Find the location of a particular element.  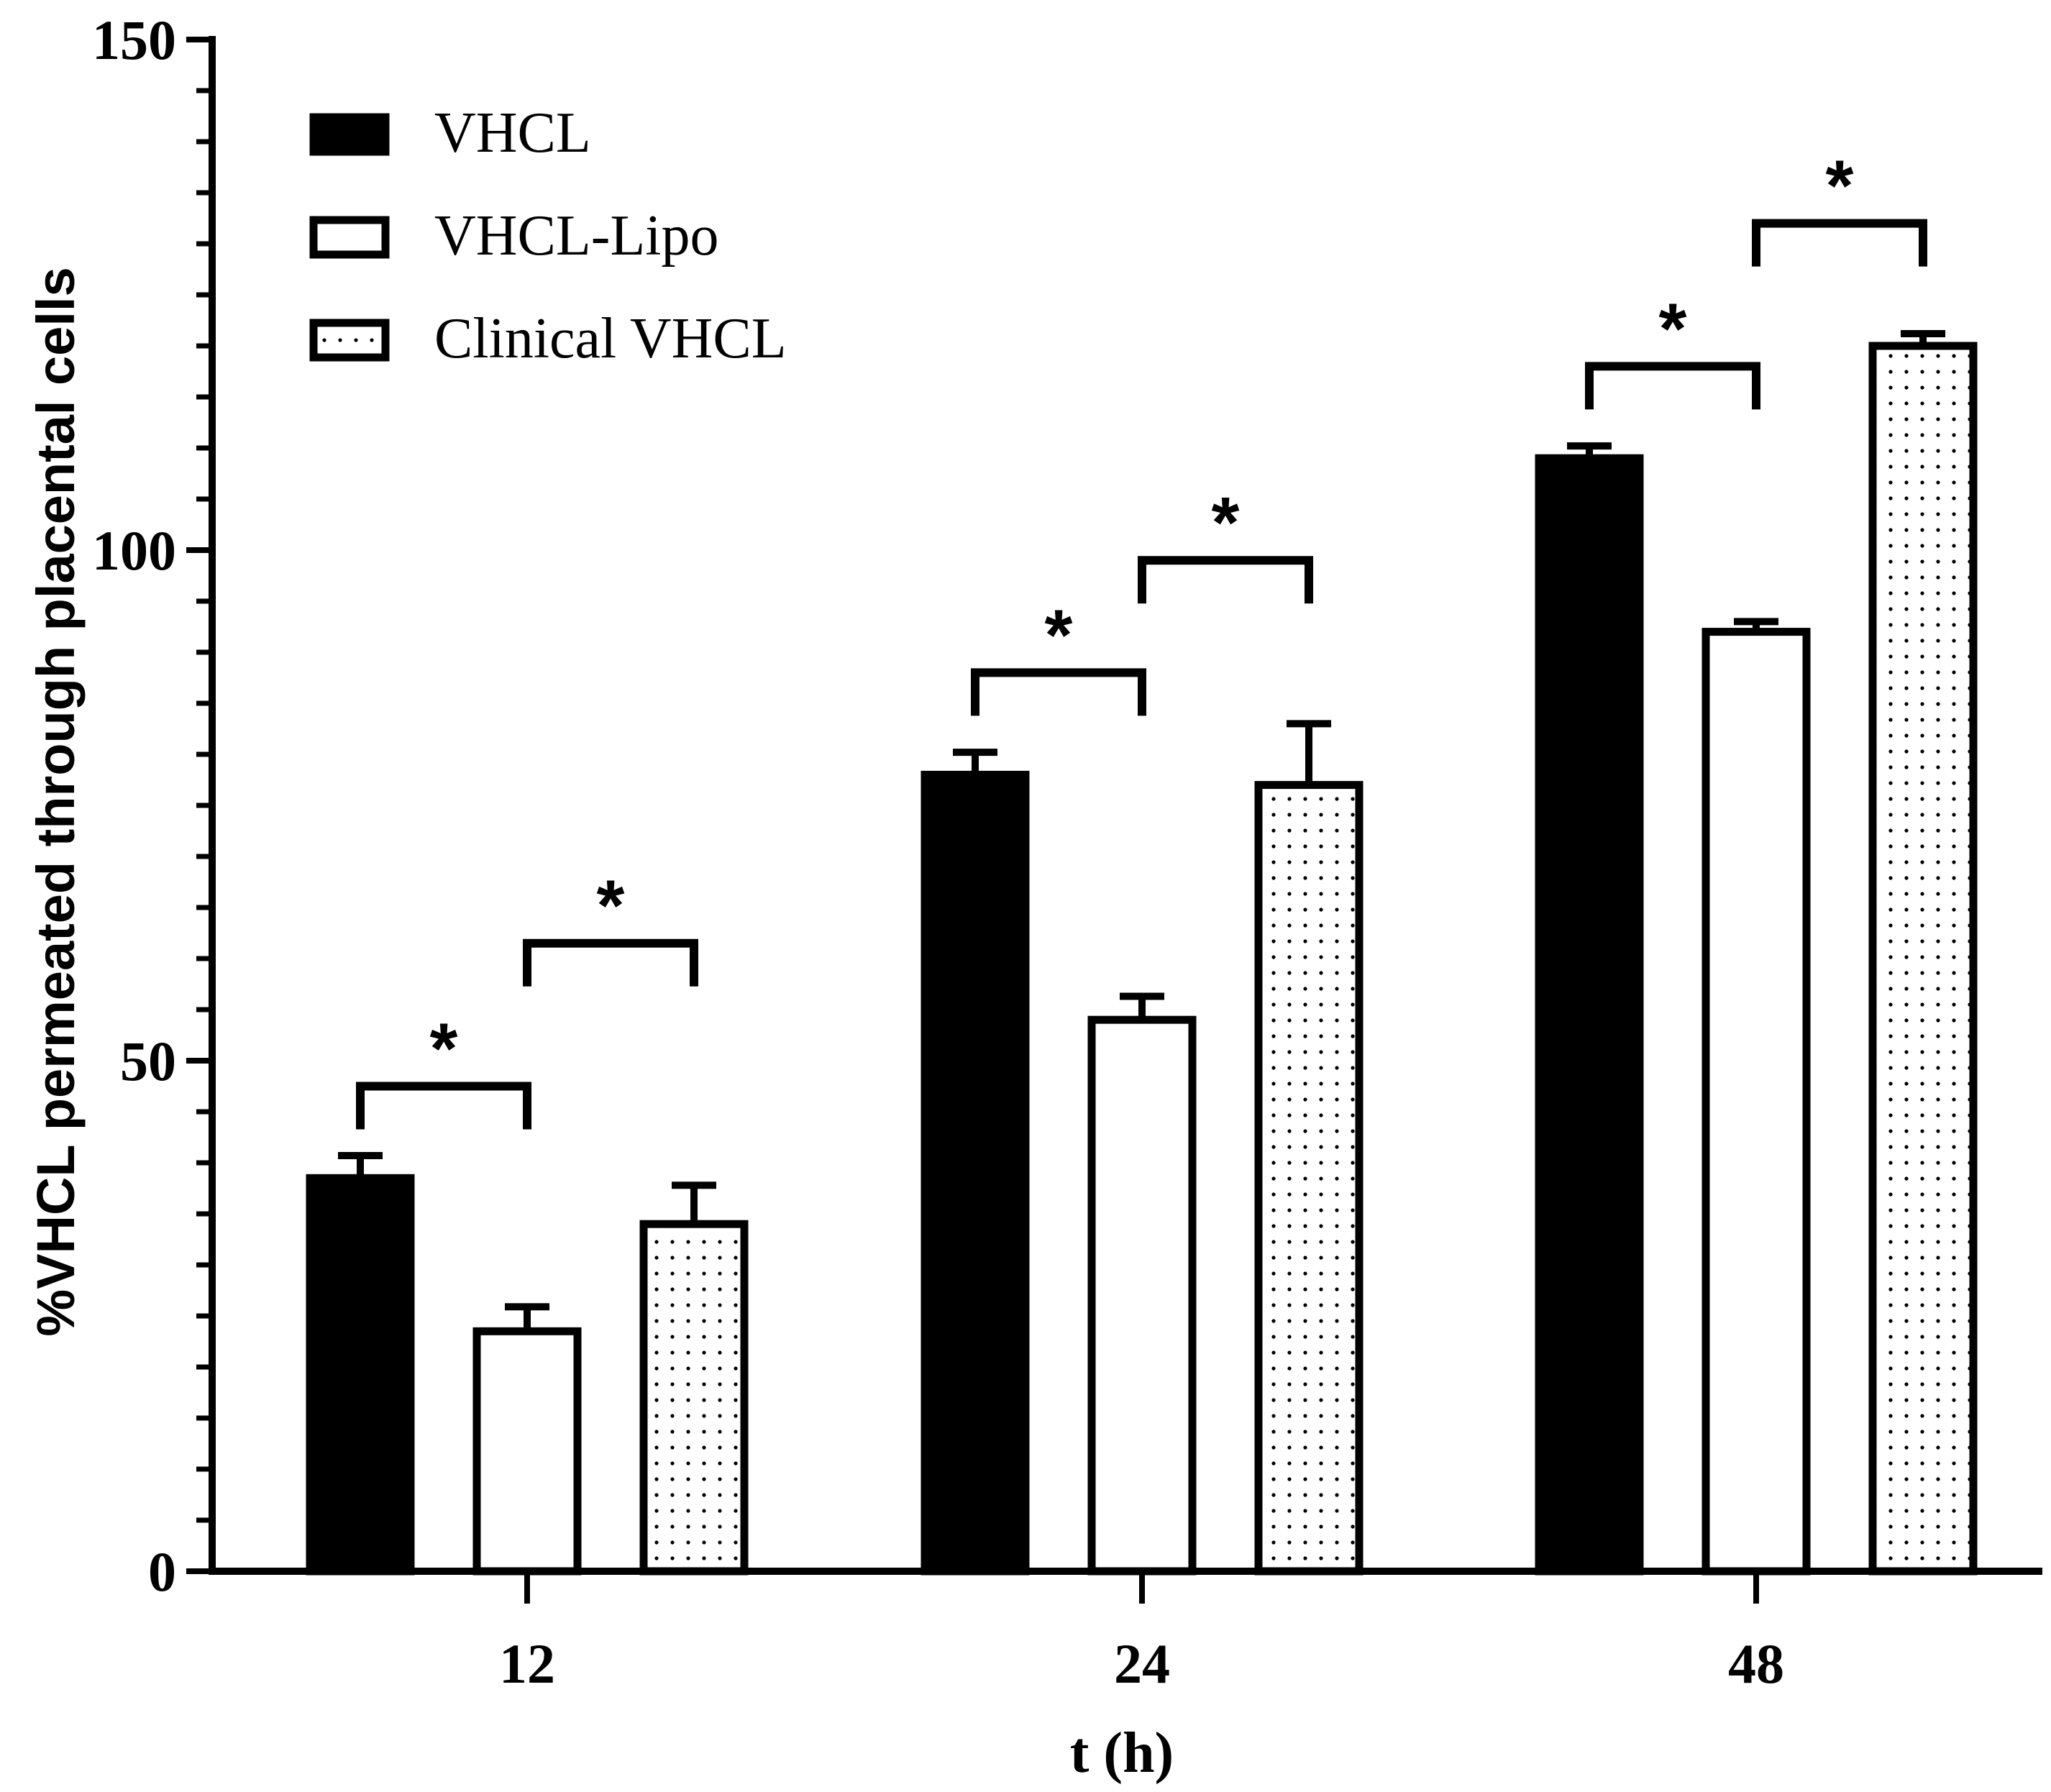

x-axis-title: t (h) is located at coordinates (1122, 1753).